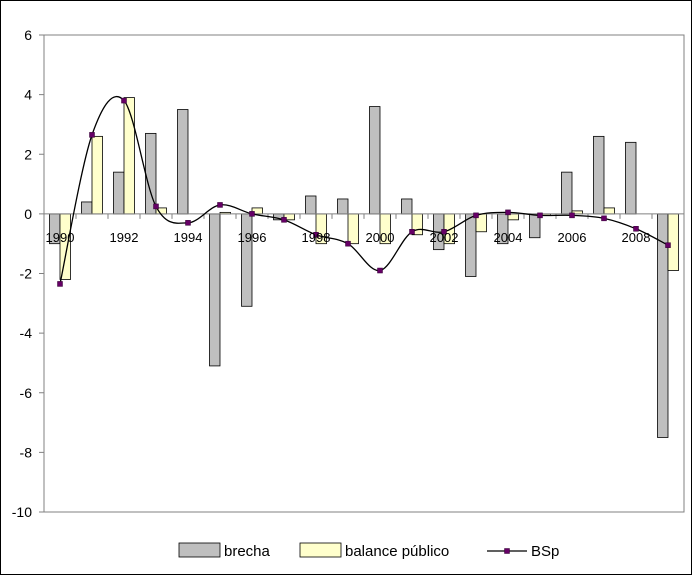 This screenshot has height=580, width=692. Describe the element at coordinates (252, 237) in the screenshot. I see `x-tick-label: 1996` at that location.